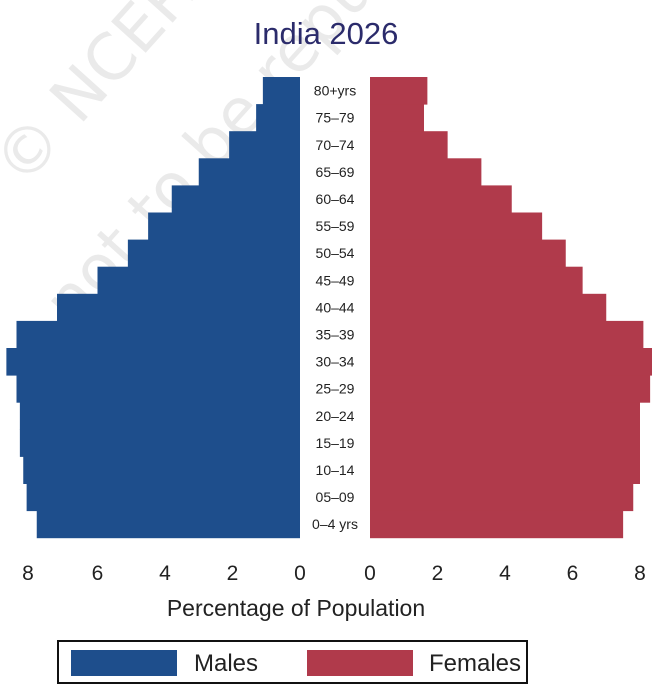 This screenshot has height=686, width=652. Describe the element at coordinates (300, 573) in the screenshot. I see `x-tick-males-0: 0` at that location.